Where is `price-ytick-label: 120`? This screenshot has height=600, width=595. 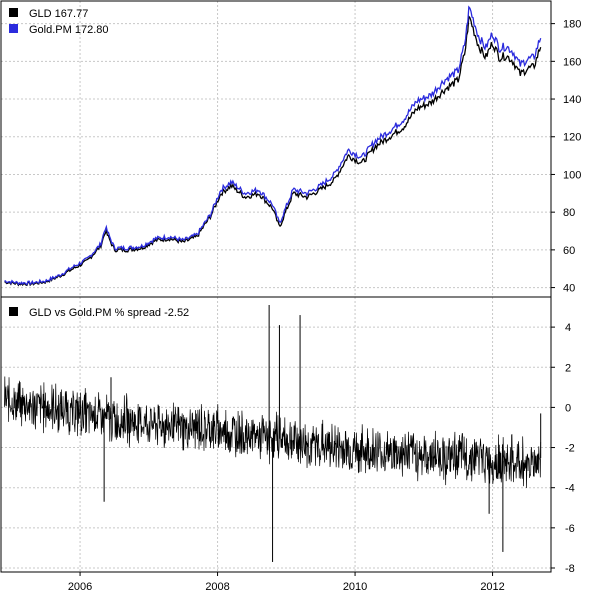
price-ytick-label: 120 is located at coordinates (572, 138).